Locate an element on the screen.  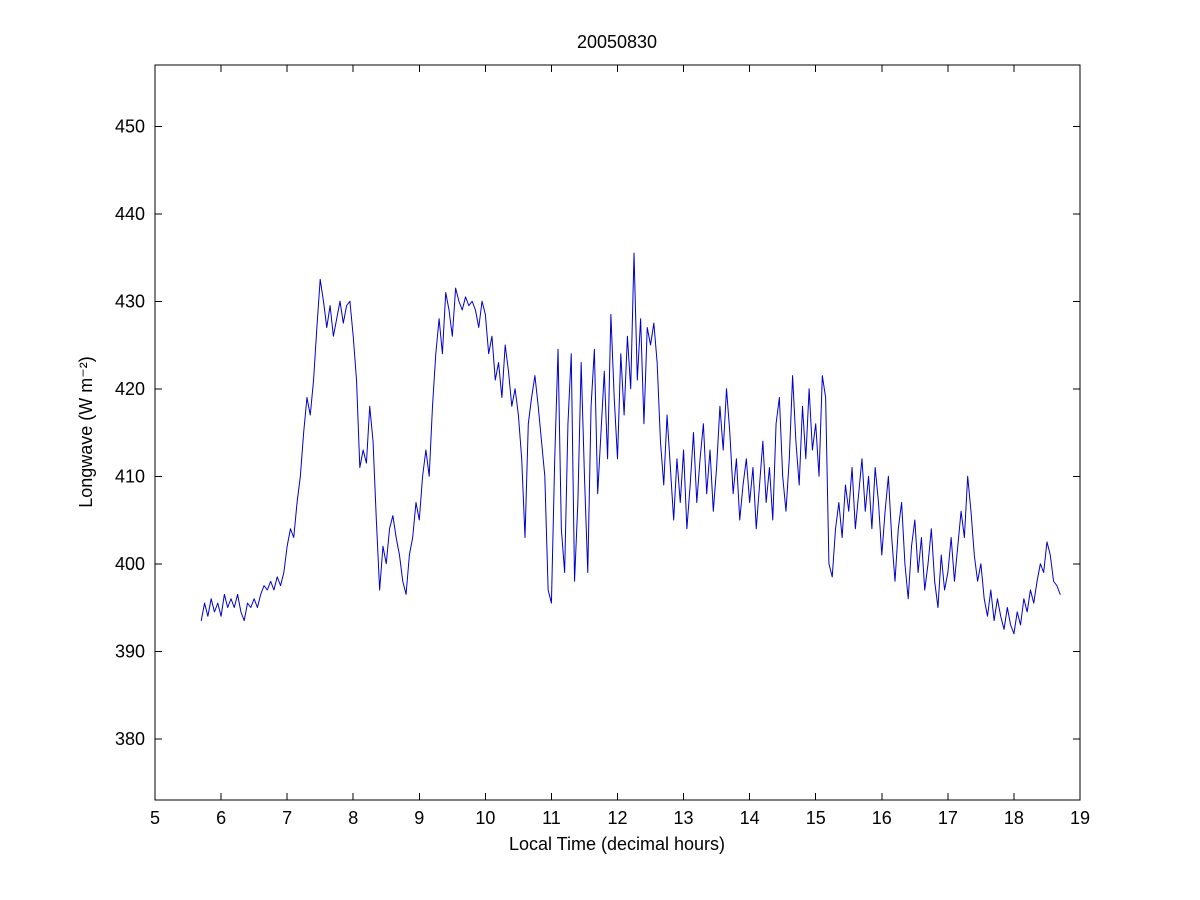
x-tick-label: 17 is located at coordinates (948, 818).